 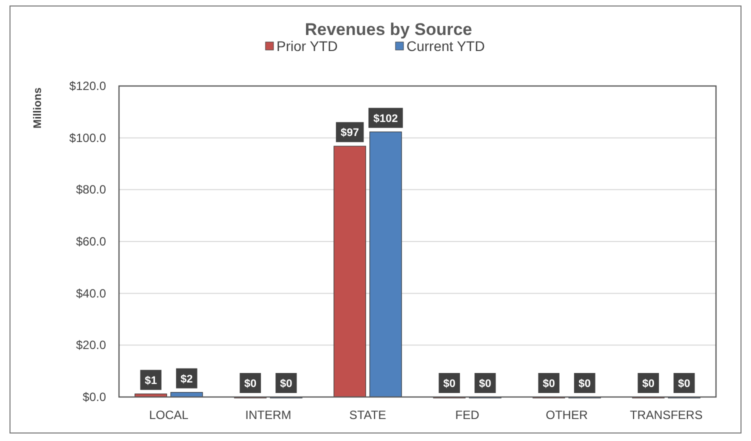 What do you see at coordinates (388, 29) in the screenshot?
I see `chart-title: Revenues by Source` at bounding box center [388, 29].